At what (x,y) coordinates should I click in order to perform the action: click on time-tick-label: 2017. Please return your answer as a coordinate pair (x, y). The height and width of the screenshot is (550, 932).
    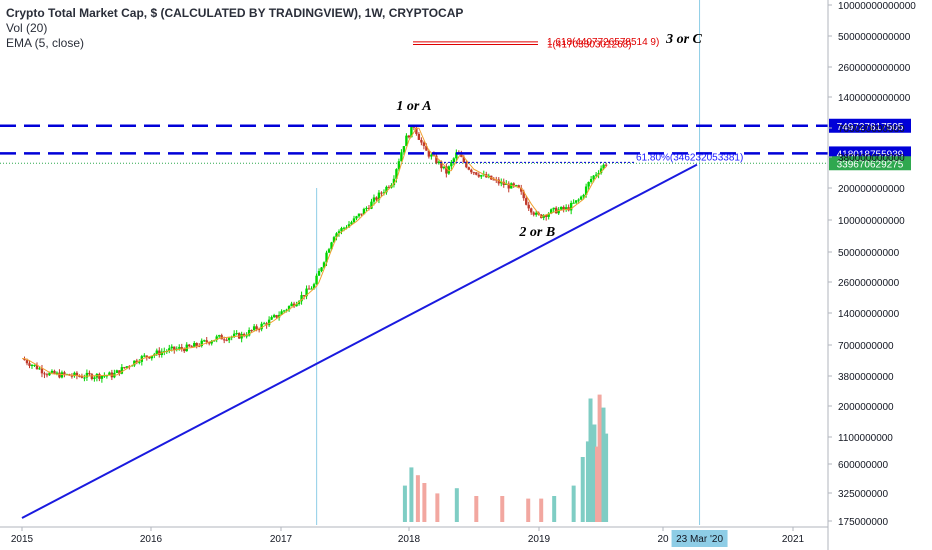
    Looking at the image, I should click on (281, 539).